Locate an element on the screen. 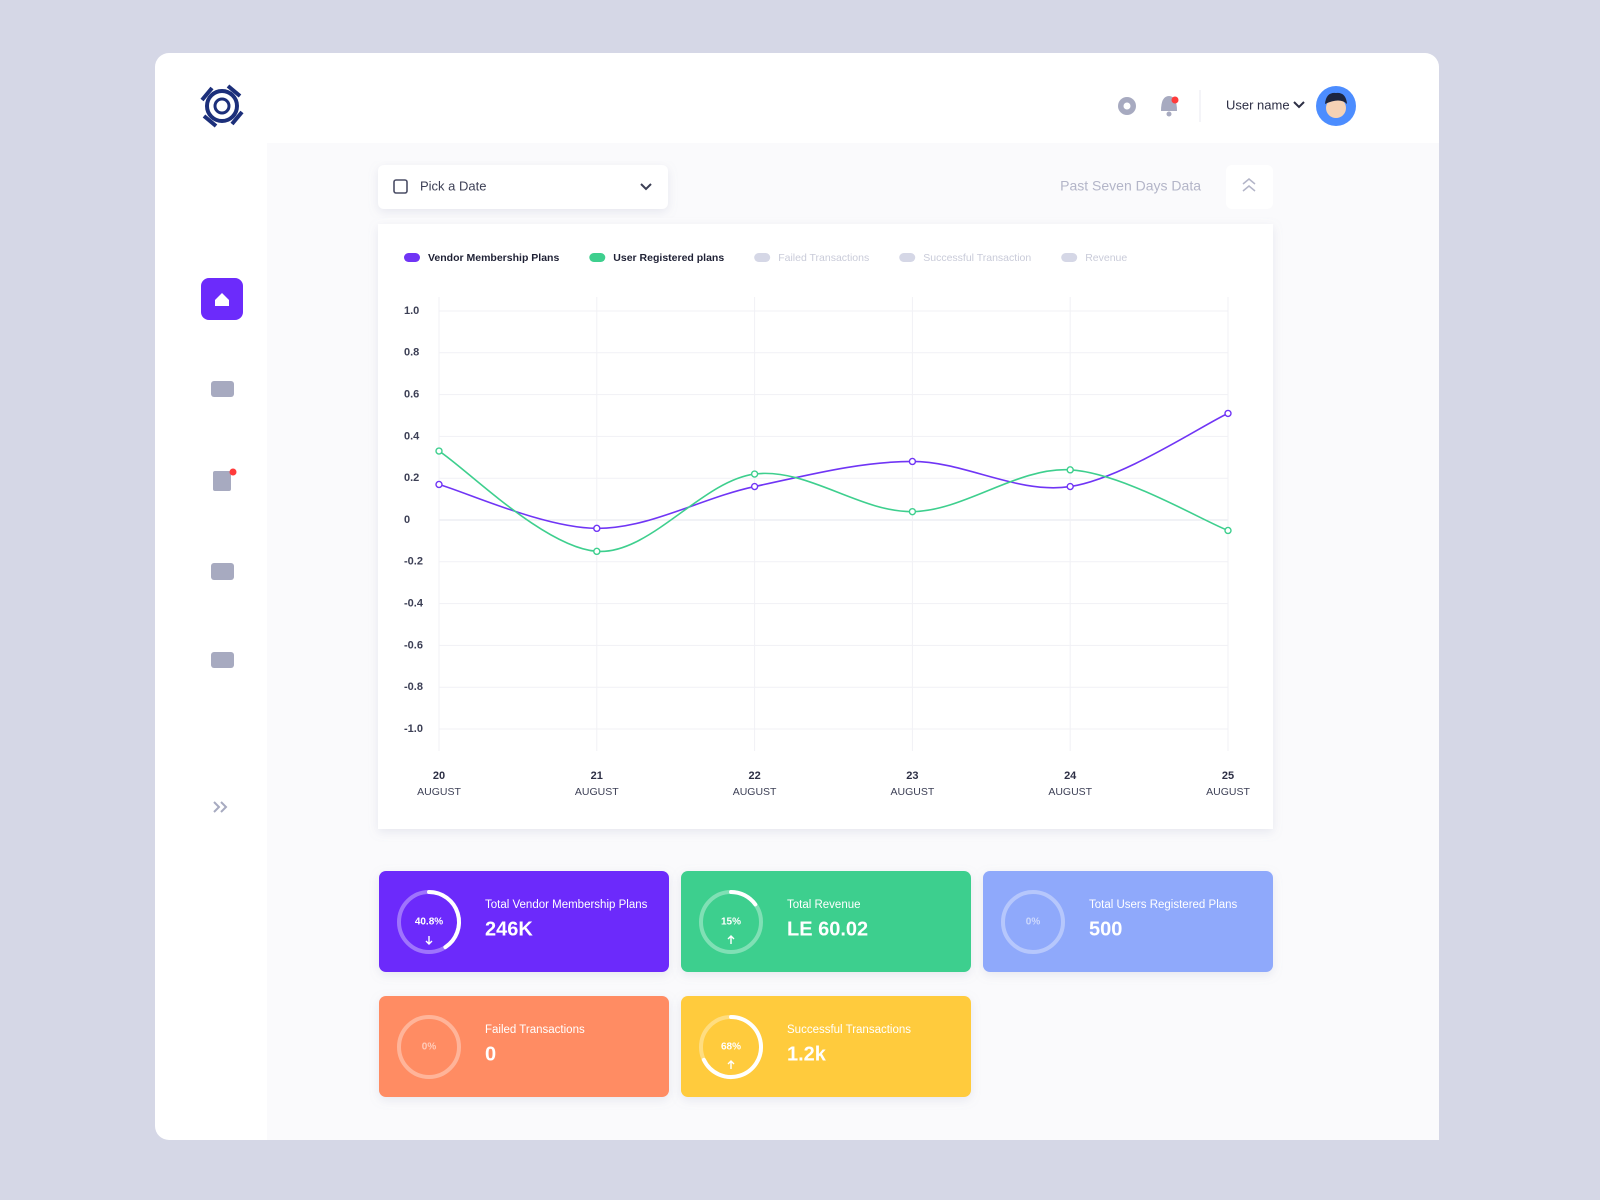 The image size is (1600, 1200). stat-card: 0% Total Users Registered Plans 500 is located at coordinates (1128, 921).